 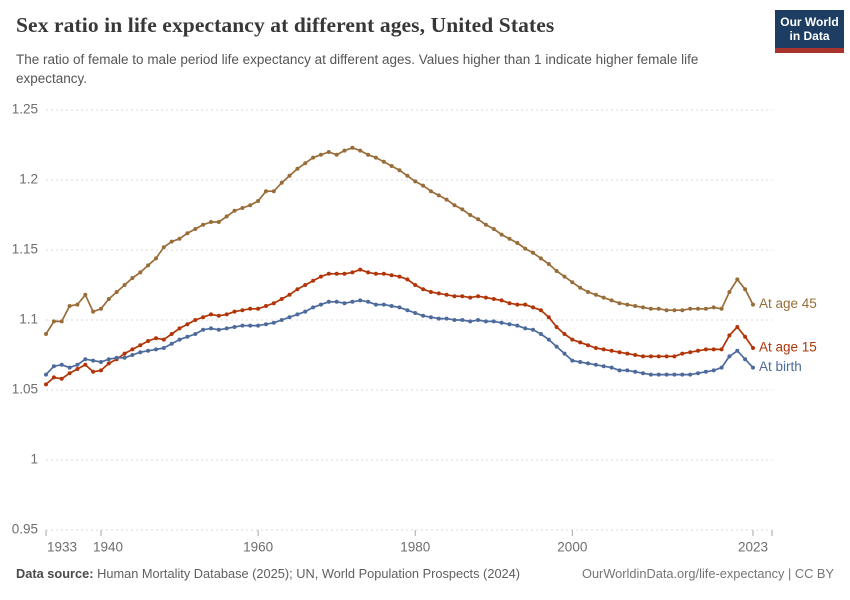 I want to click on x-tick-label: 1980, so click(x=415, y=547).